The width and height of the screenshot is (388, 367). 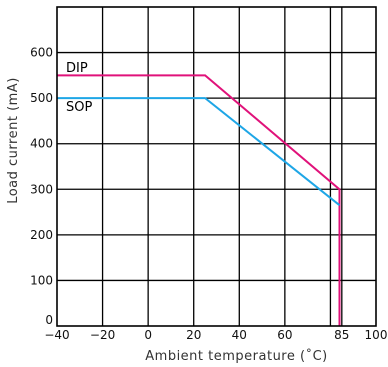 What do you see at coordinates (215, 335) in the screenshot?
I see `x-tick-labels: −40 −20 0 20 40 60 85 100` at bounding box center [215, 335].